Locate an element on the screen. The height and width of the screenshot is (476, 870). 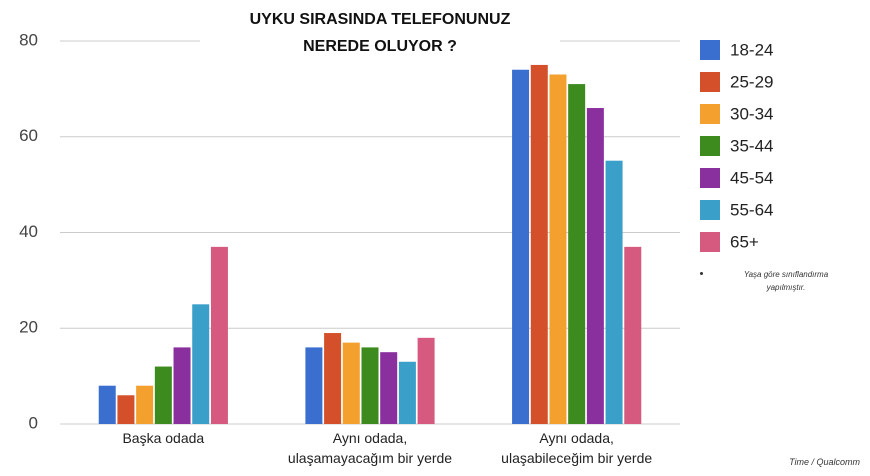
y-tick-label: 0 is located at coordinates (33, 422).